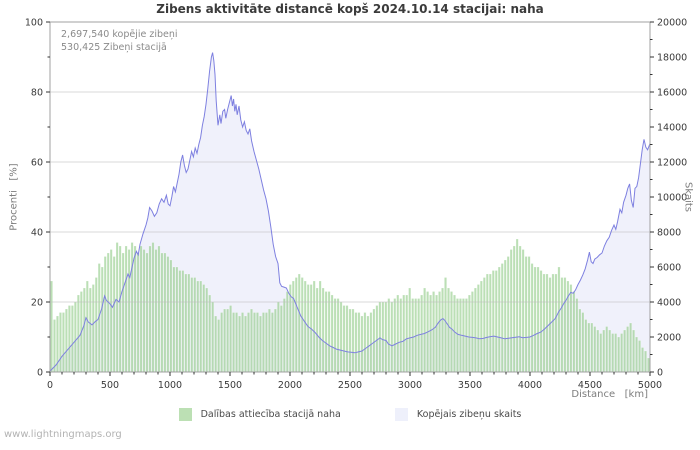 Image resolution: width=700 pixels, height=450 pixels. I want to click on total-strikes-text: 2,697,540 kopējie zibeņi, so click(119, 34).